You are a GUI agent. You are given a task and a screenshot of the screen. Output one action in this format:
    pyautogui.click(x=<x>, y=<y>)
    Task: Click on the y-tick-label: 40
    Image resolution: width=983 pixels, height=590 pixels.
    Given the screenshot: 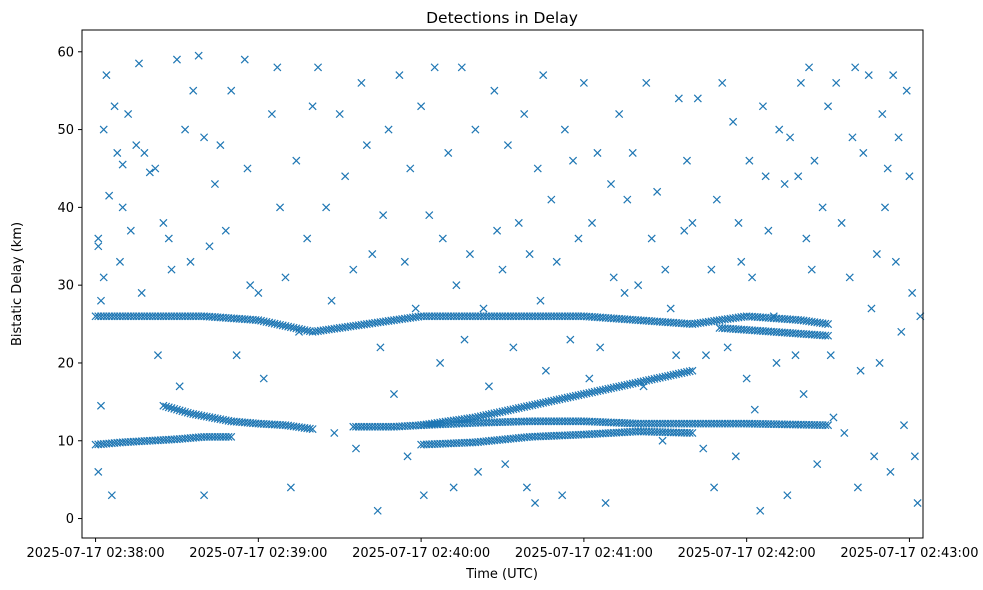 What is the action you would take?
    pyautogui.click(x=65, y=208)
    